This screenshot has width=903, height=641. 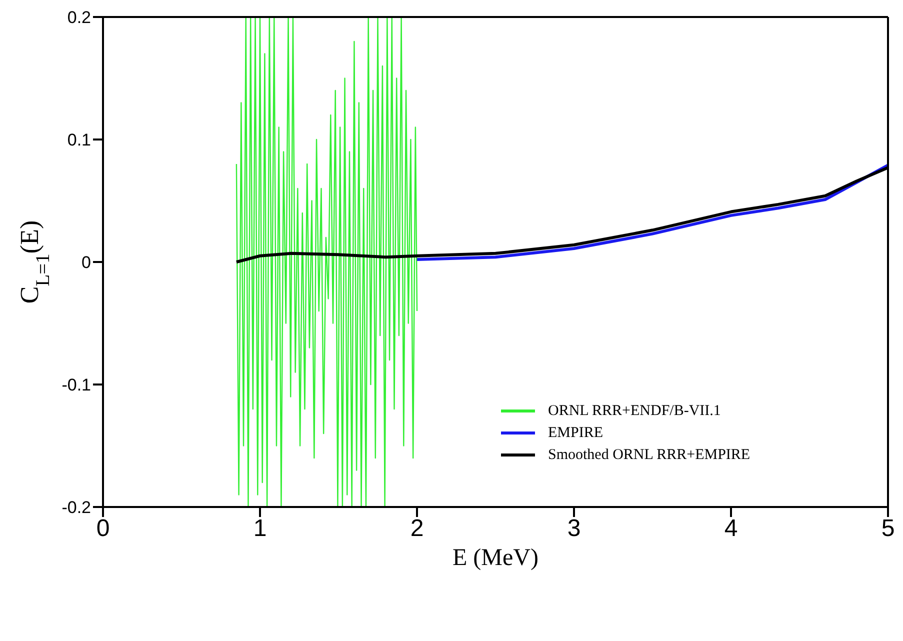 I want to click on x-tick-label: 4, so click(x=731, y=528).